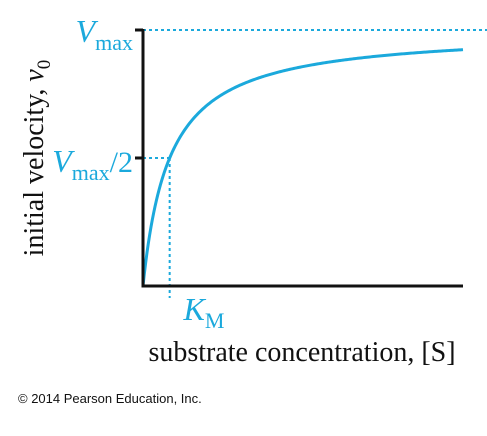  Describe the element at coordinates (104, 34) in the screenshot. I see `vmax-label: Vmax` at that location.